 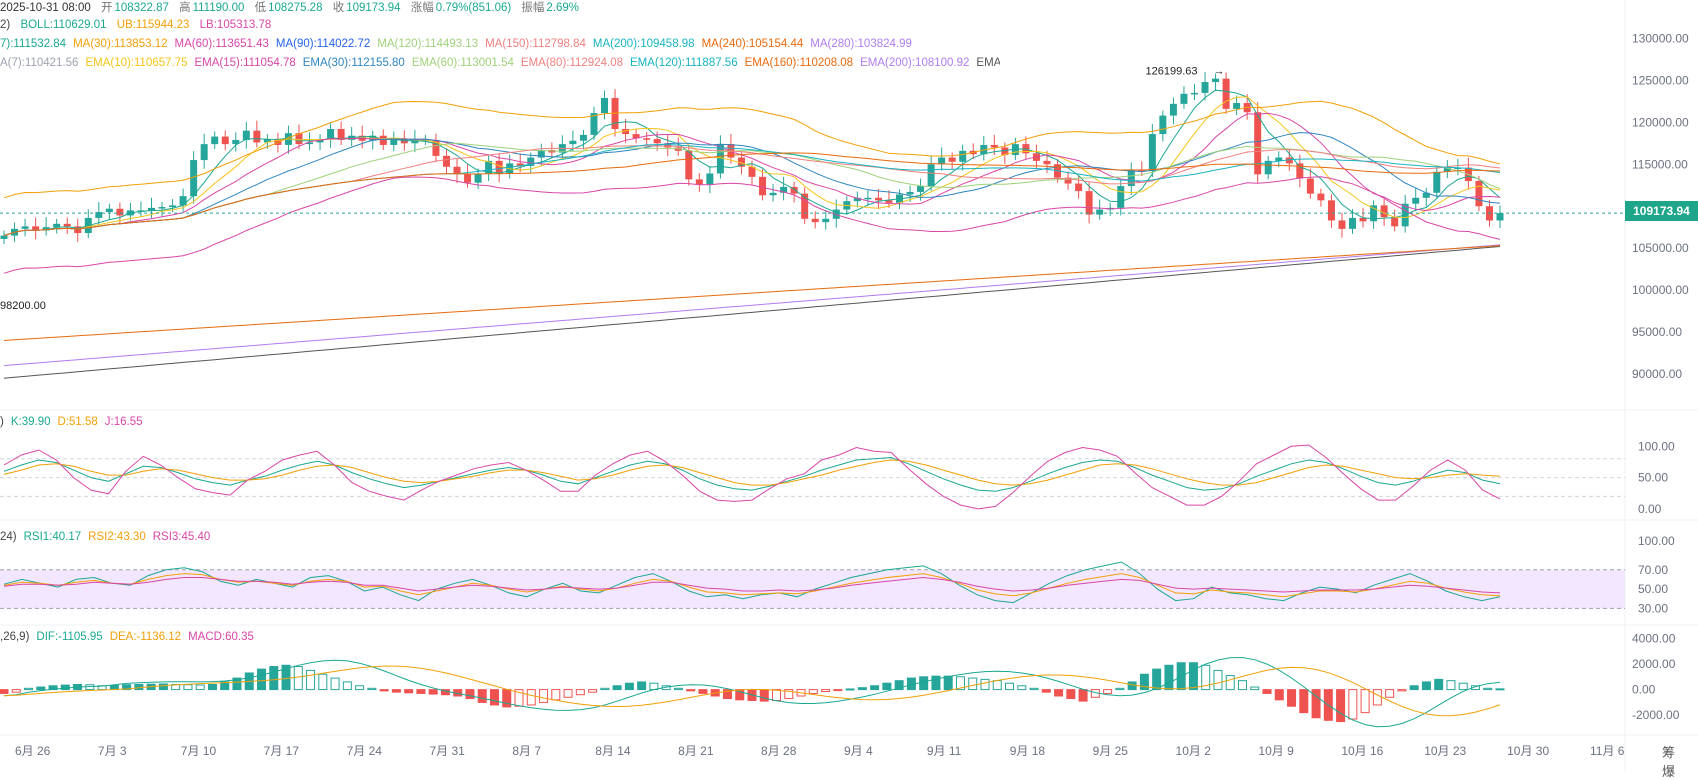 What do you see at coordinates (2, 422) in the screenshot?
I see `kdj_legend-item: )` at bounding box center [2, 422].